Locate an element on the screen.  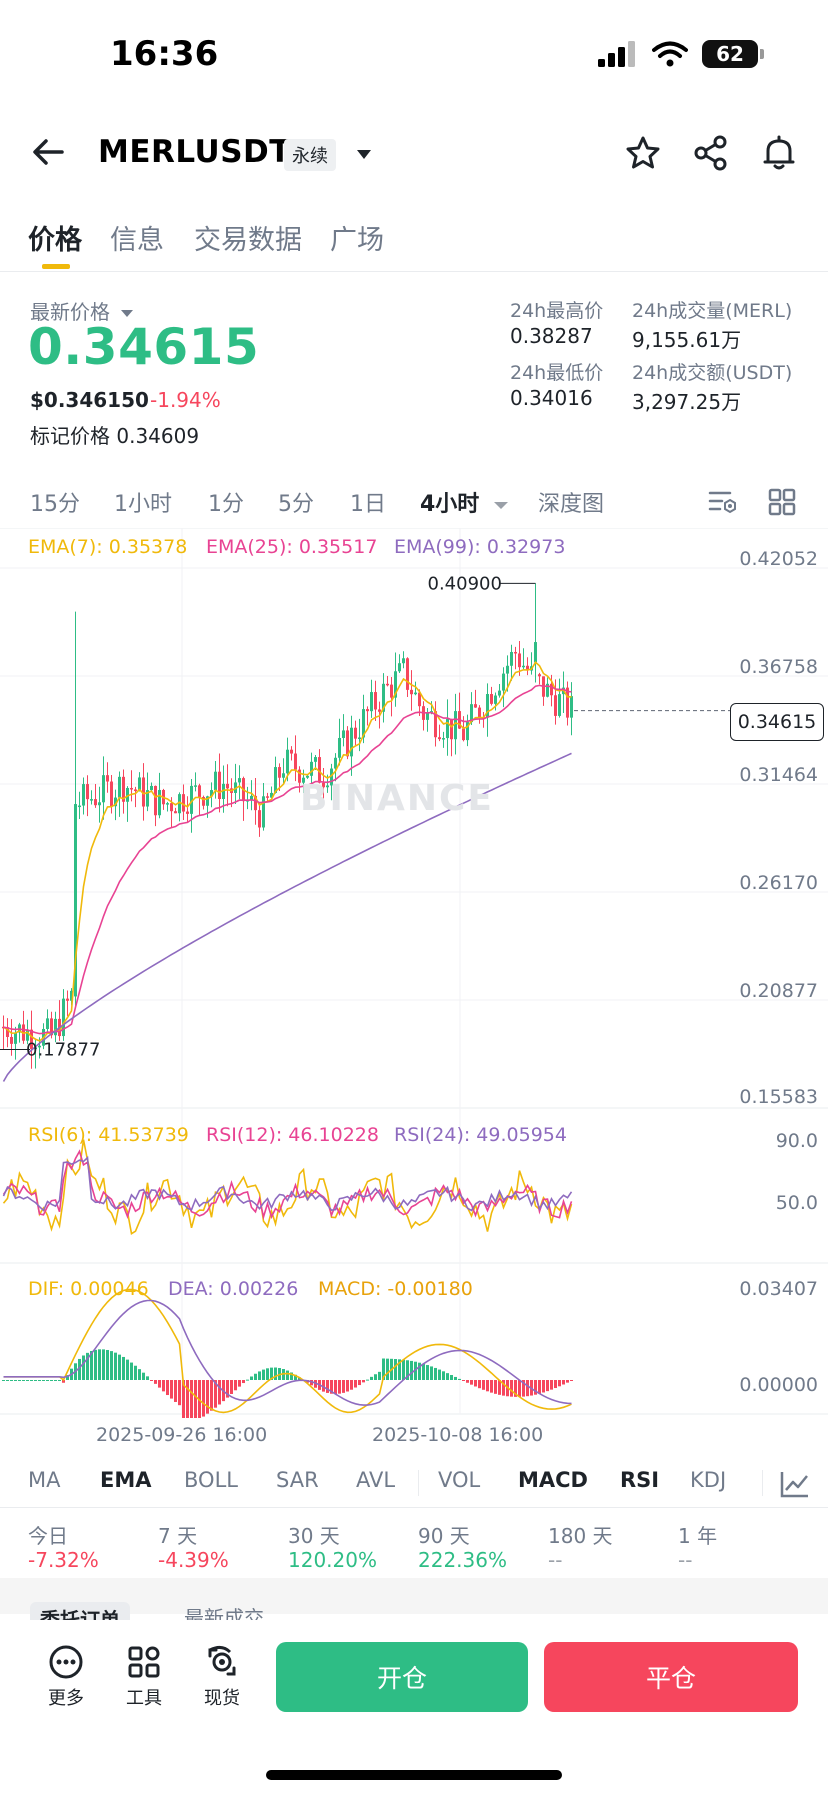
tools-button: 工具 is located at coordinates (144, 1677).